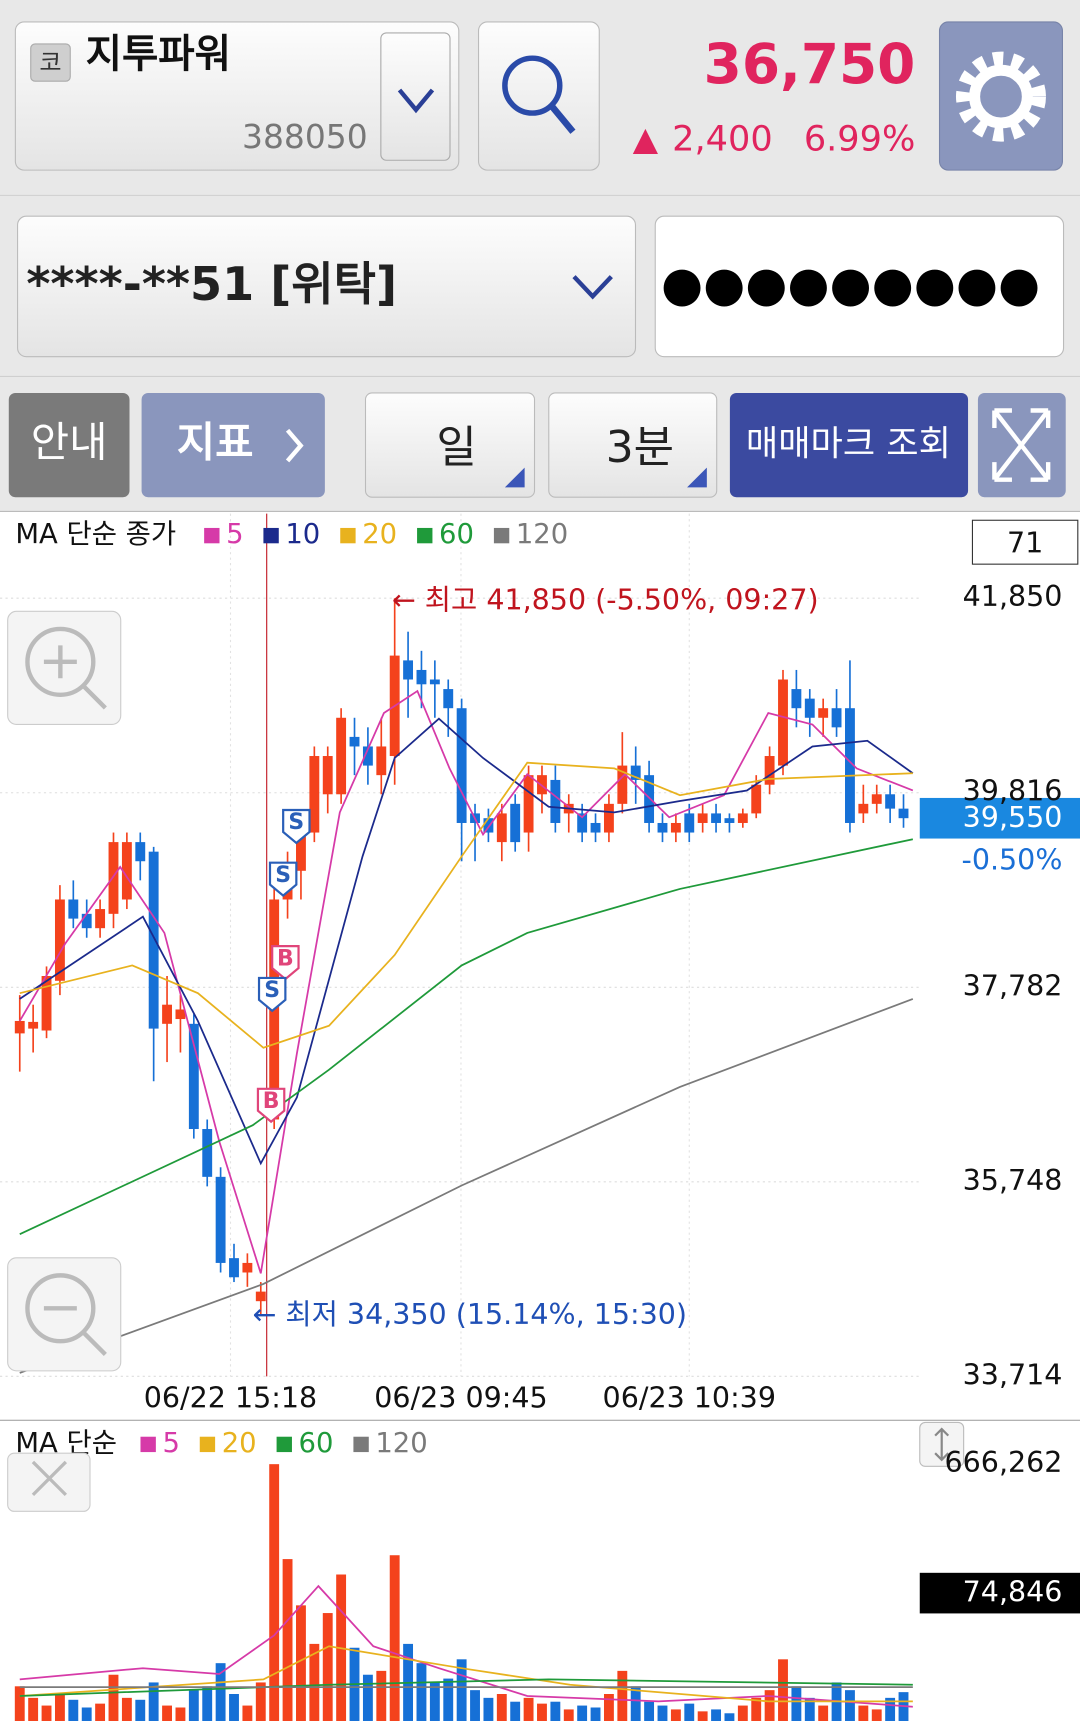 Image resolution: width=1080 pixels, height=1721 pixels. Describe the element at coordinates (850, 285) in the screenshot. I see `password-dots: ●●●●●●●●●` at that location.